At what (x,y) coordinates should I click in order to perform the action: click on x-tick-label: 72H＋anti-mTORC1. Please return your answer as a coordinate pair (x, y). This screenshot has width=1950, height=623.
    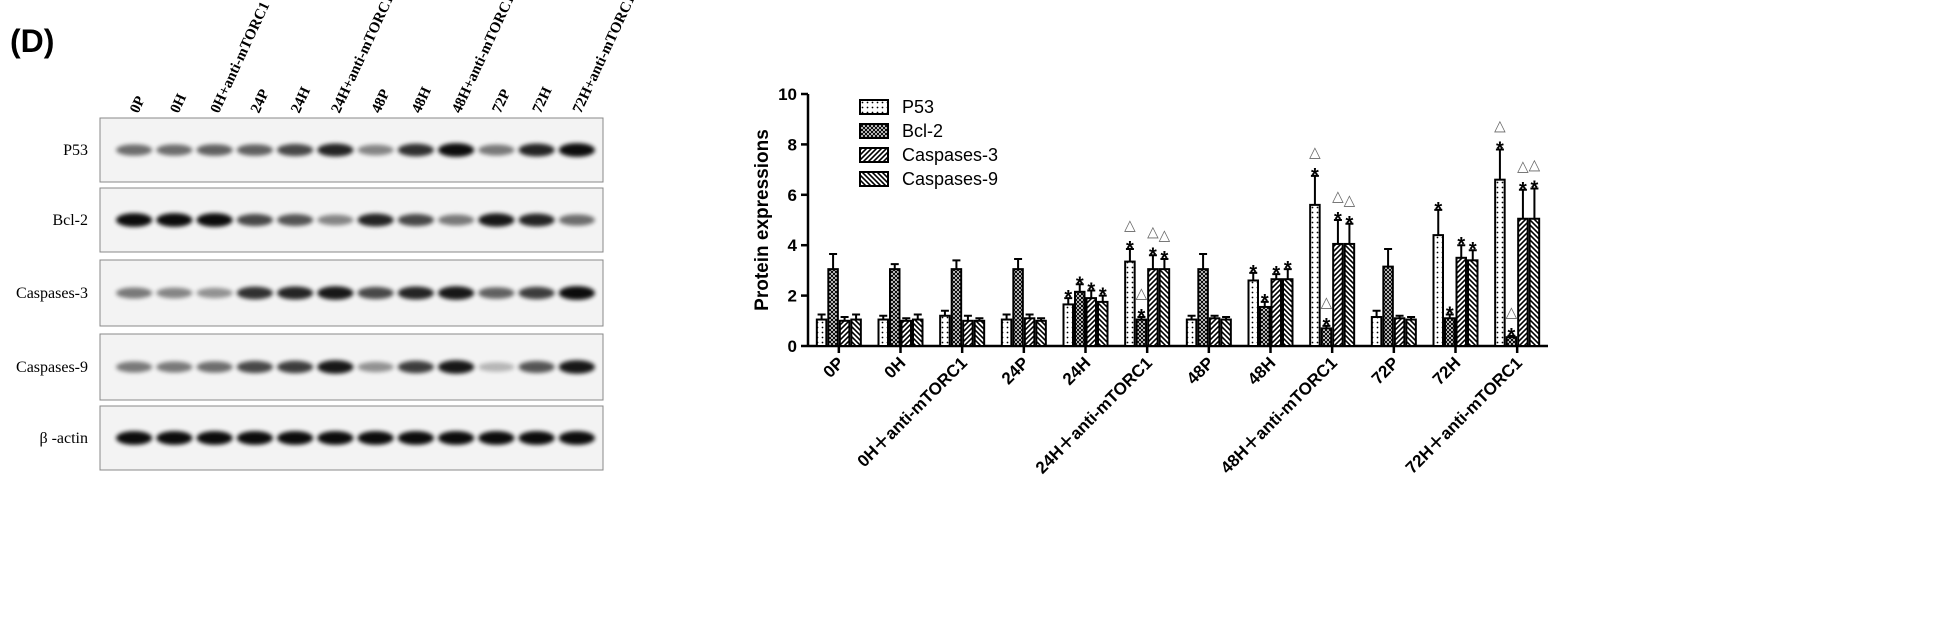
    Looking at the image, I should click on (1464, 415).